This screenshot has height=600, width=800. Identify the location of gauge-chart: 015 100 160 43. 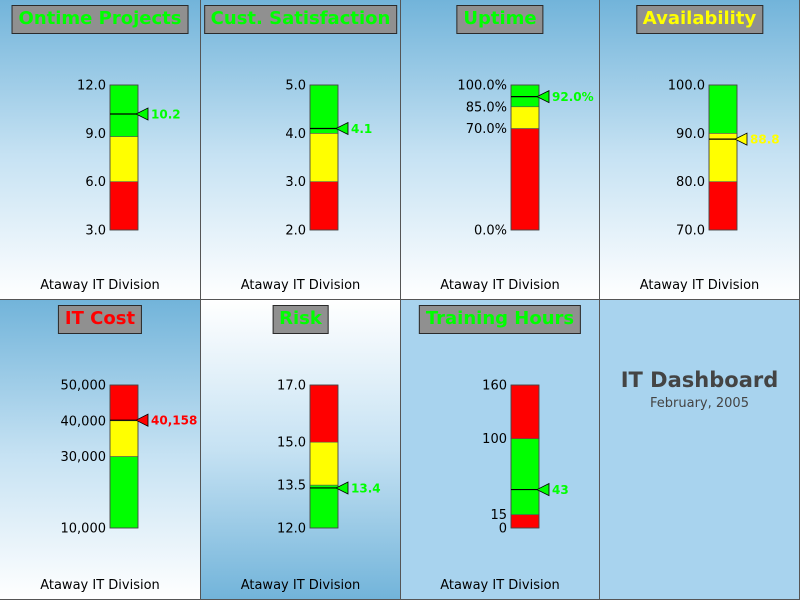
(525, 458).